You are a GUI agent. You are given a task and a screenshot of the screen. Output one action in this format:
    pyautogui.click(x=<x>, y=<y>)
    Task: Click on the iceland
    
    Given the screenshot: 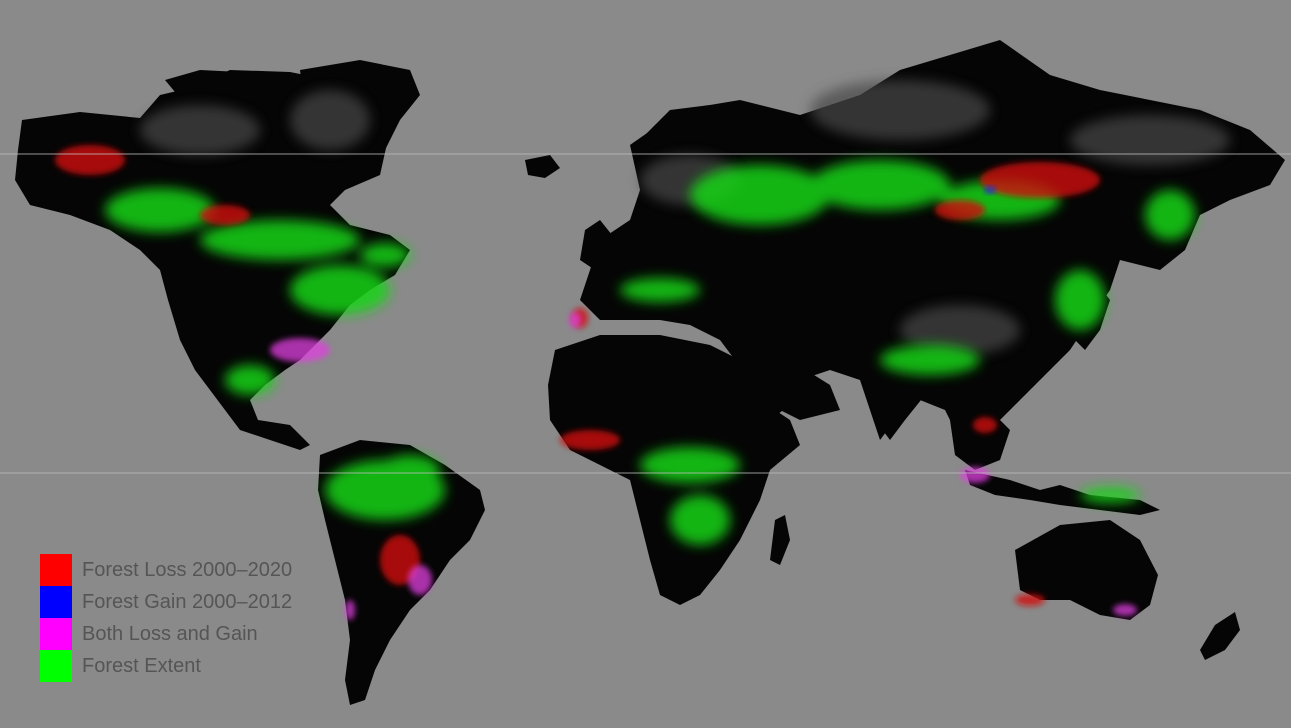 What is the action you would take?
    pyautogui.click(x=542, y=166)
    